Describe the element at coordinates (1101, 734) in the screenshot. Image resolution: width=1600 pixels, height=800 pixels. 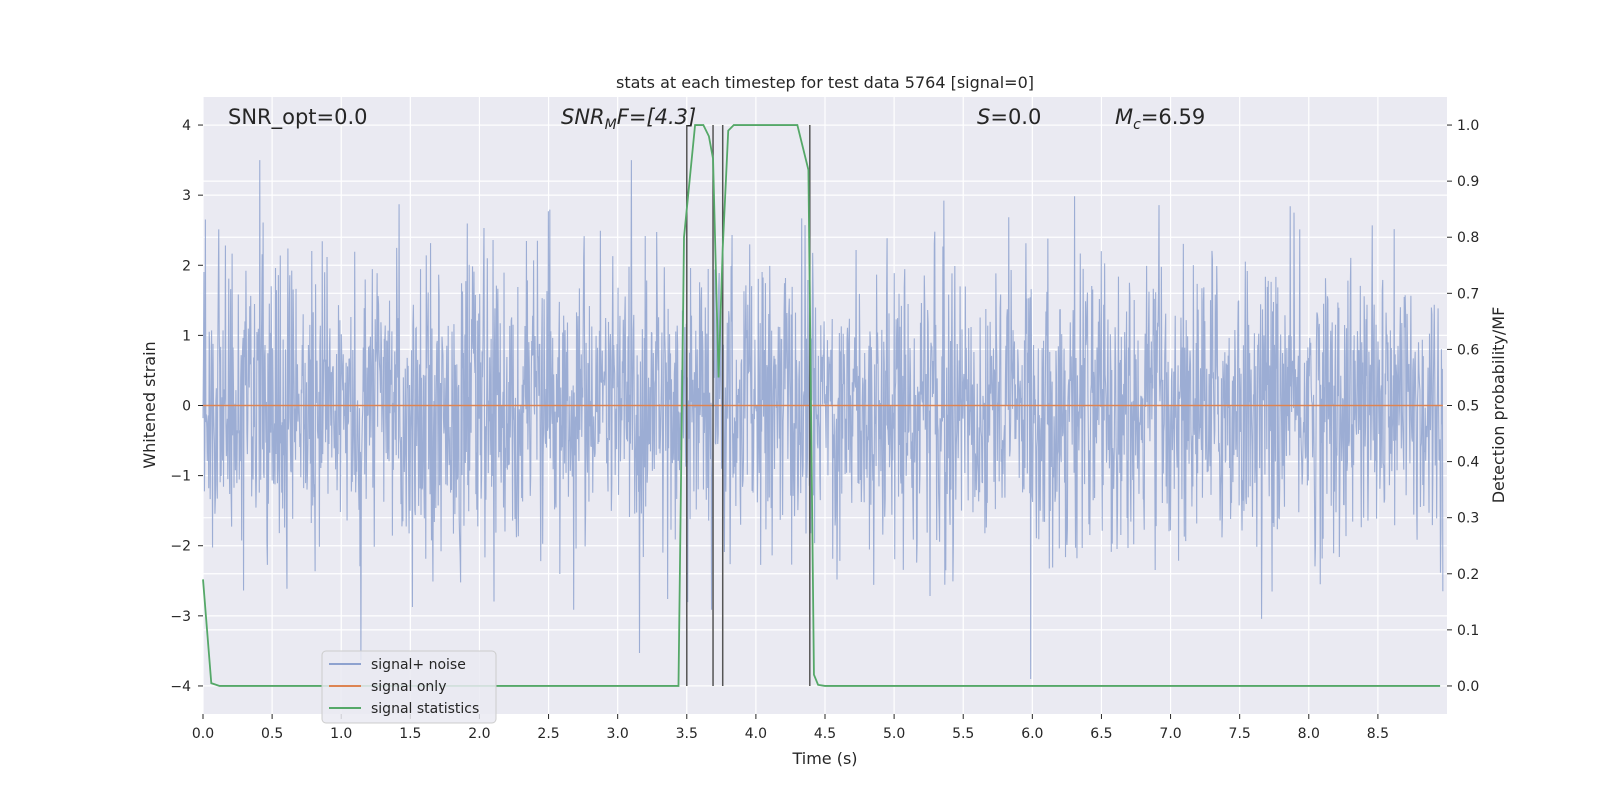
I see `x-tick-label-13: 6.5` at that location.